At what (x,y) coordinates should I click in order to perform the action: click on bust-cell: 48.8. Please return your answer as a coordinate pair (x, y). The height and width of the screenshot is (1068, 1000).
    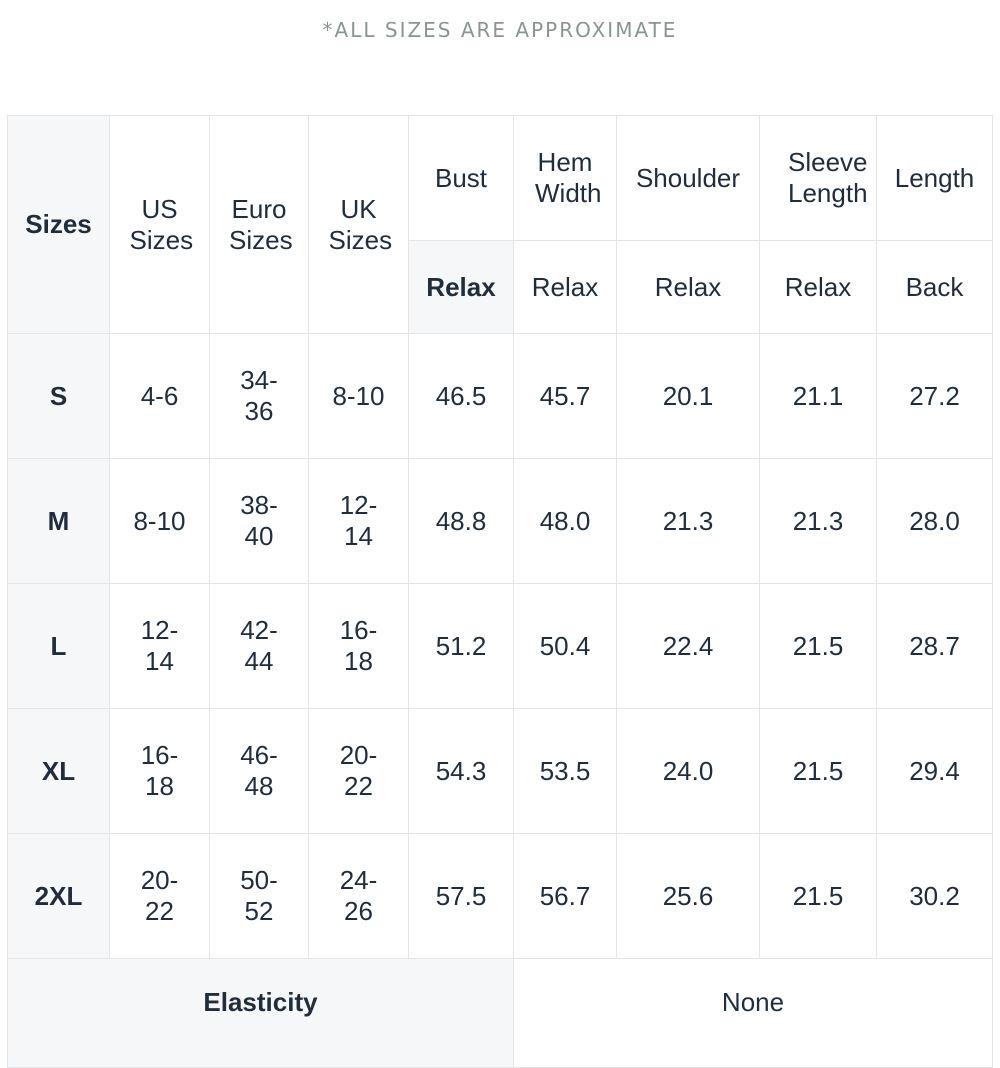
    Looking at the image, I should click on (461, 521).